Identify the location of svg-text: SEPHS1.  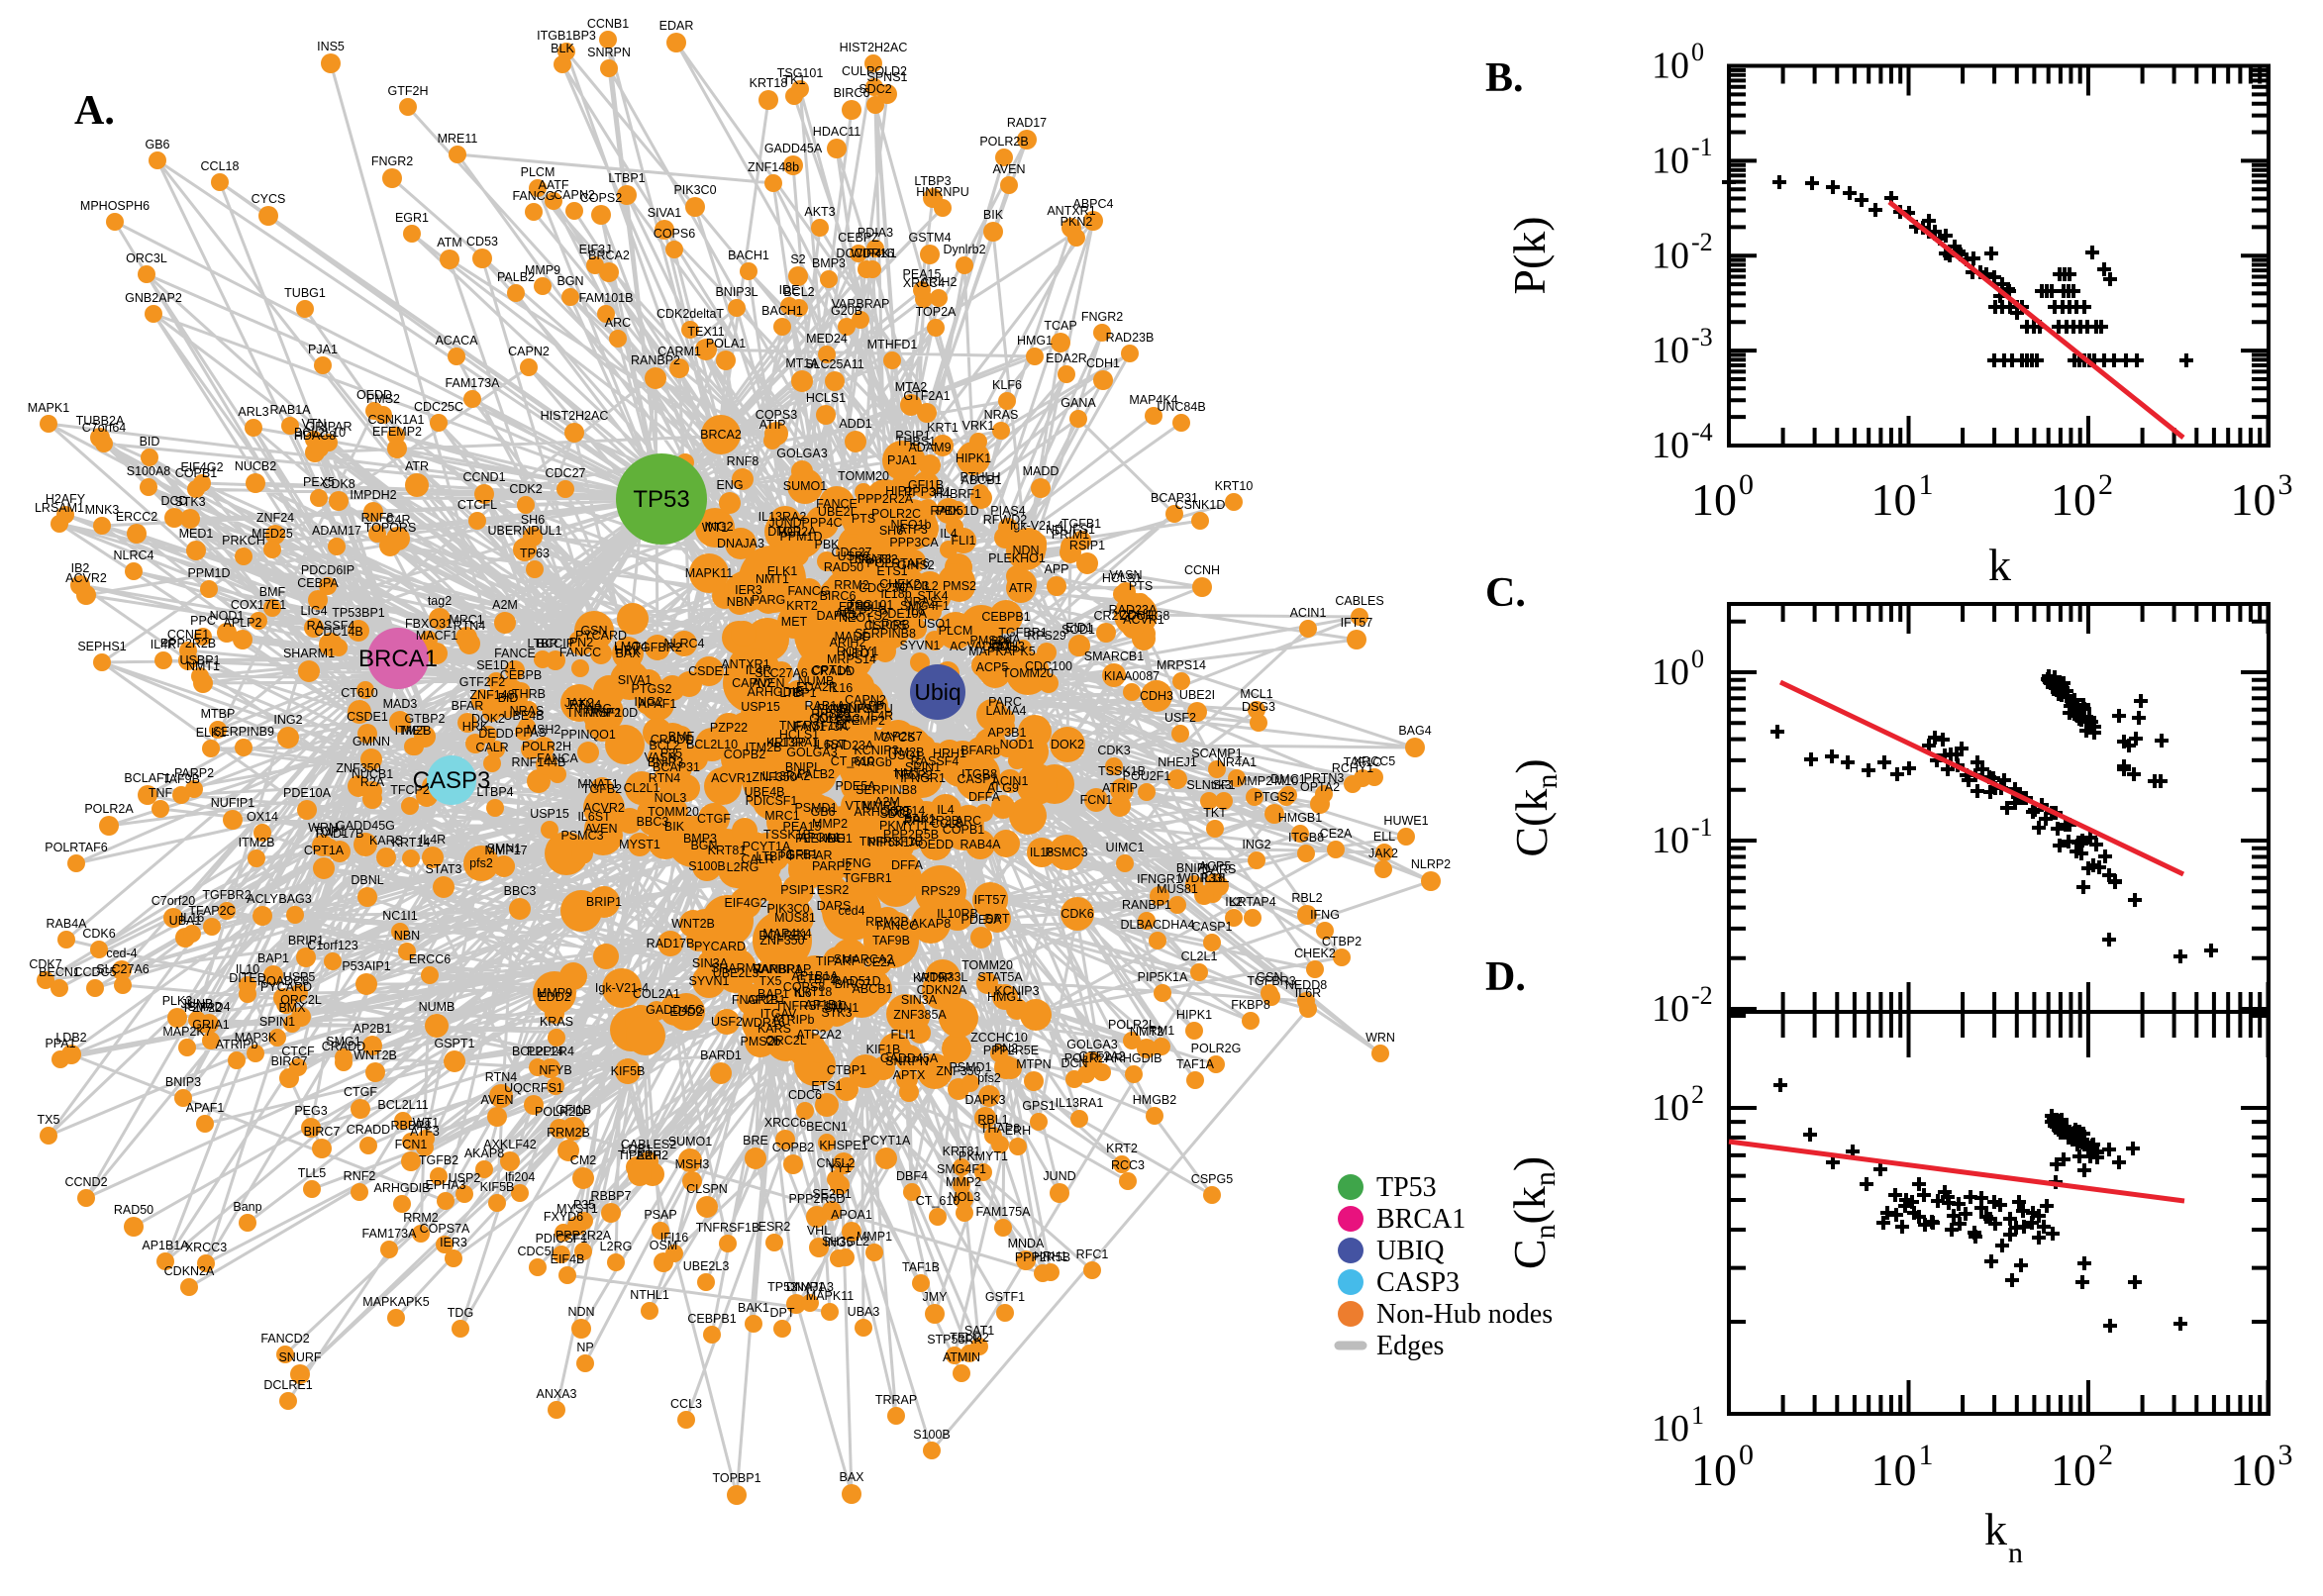
(101, 647).